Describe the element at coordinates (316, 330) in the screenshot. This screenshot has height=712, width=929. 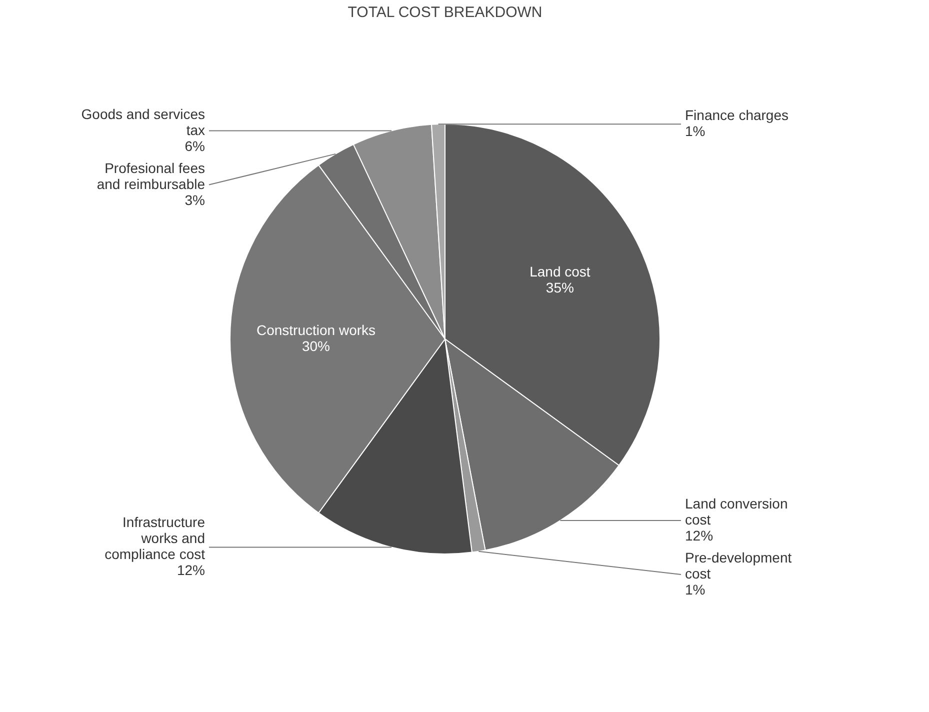
I see `slice-label: Construction works` at that location.